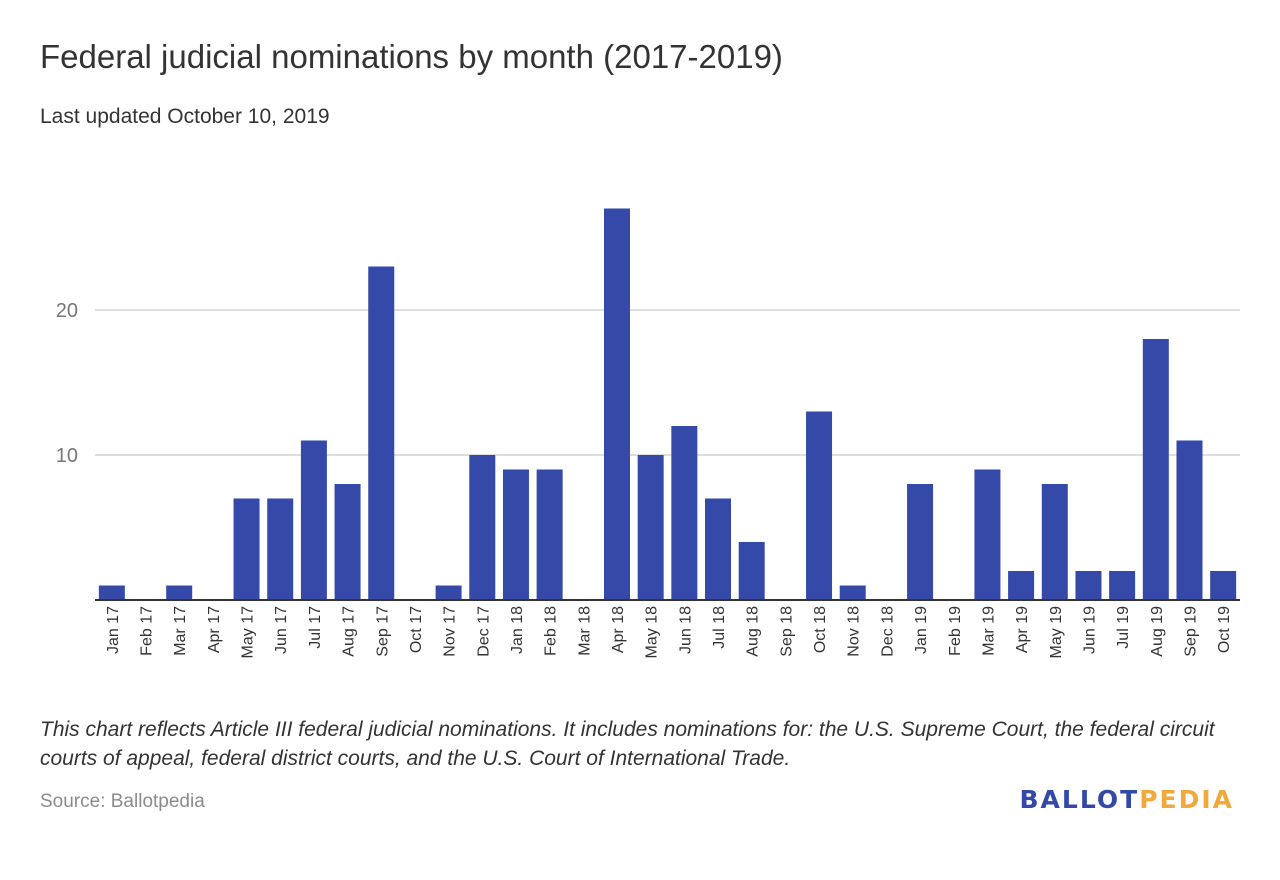 The height and width of the screenshot is (880, 1280). What do you see at coordinates (955, 631) in the screenshot?
I see `x-tick-label: Feb 19` at bounding box center [955, 631].